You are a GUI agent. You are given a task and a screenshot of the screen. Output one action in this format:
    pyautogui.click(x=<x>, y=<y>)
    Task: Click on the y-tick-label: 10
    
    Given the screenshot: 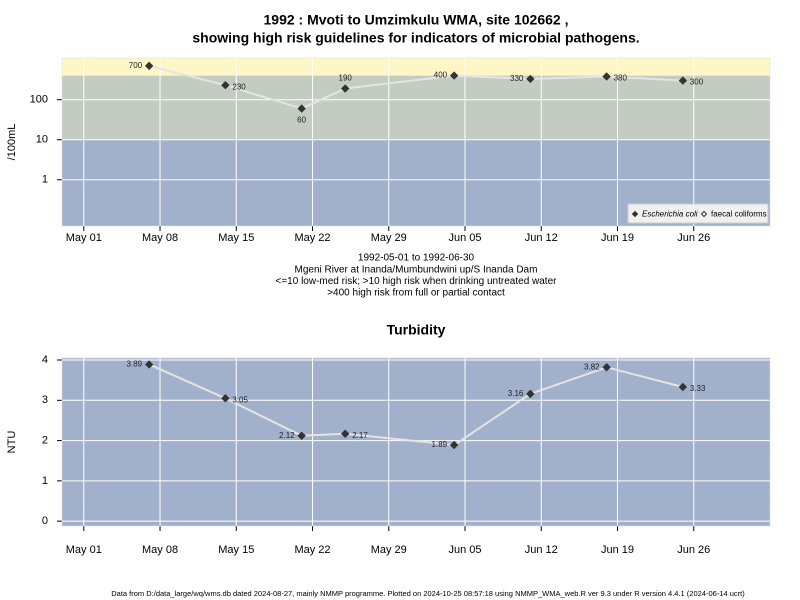 What is the action you would take?
    pyautogui.click(x=42, y=140)
    